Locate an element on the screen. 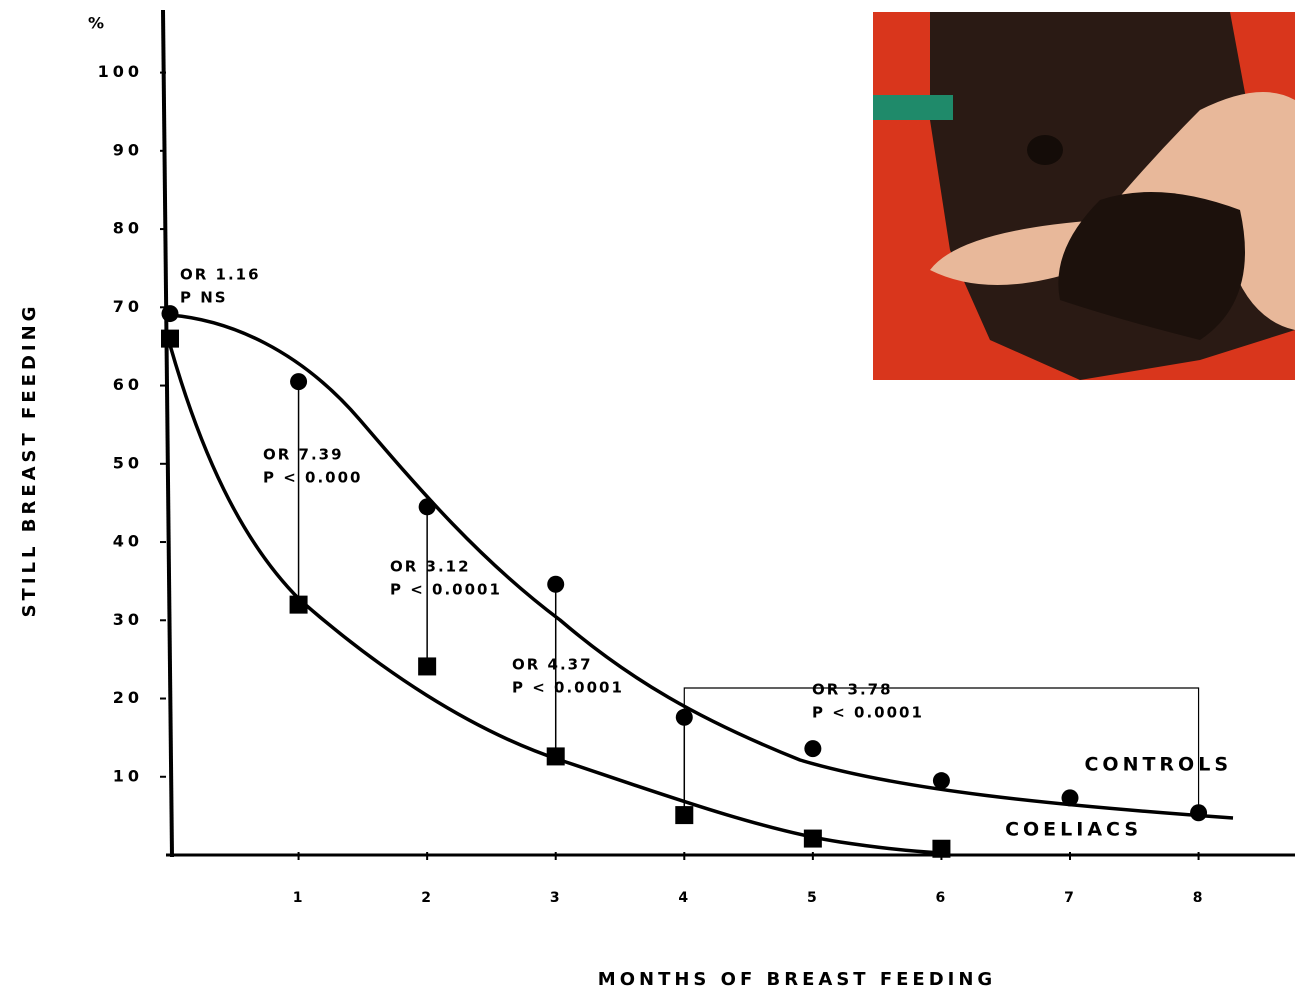 The image size is (1295, 993). annotation: OR 7.39 is located at coordinates (303, 455).